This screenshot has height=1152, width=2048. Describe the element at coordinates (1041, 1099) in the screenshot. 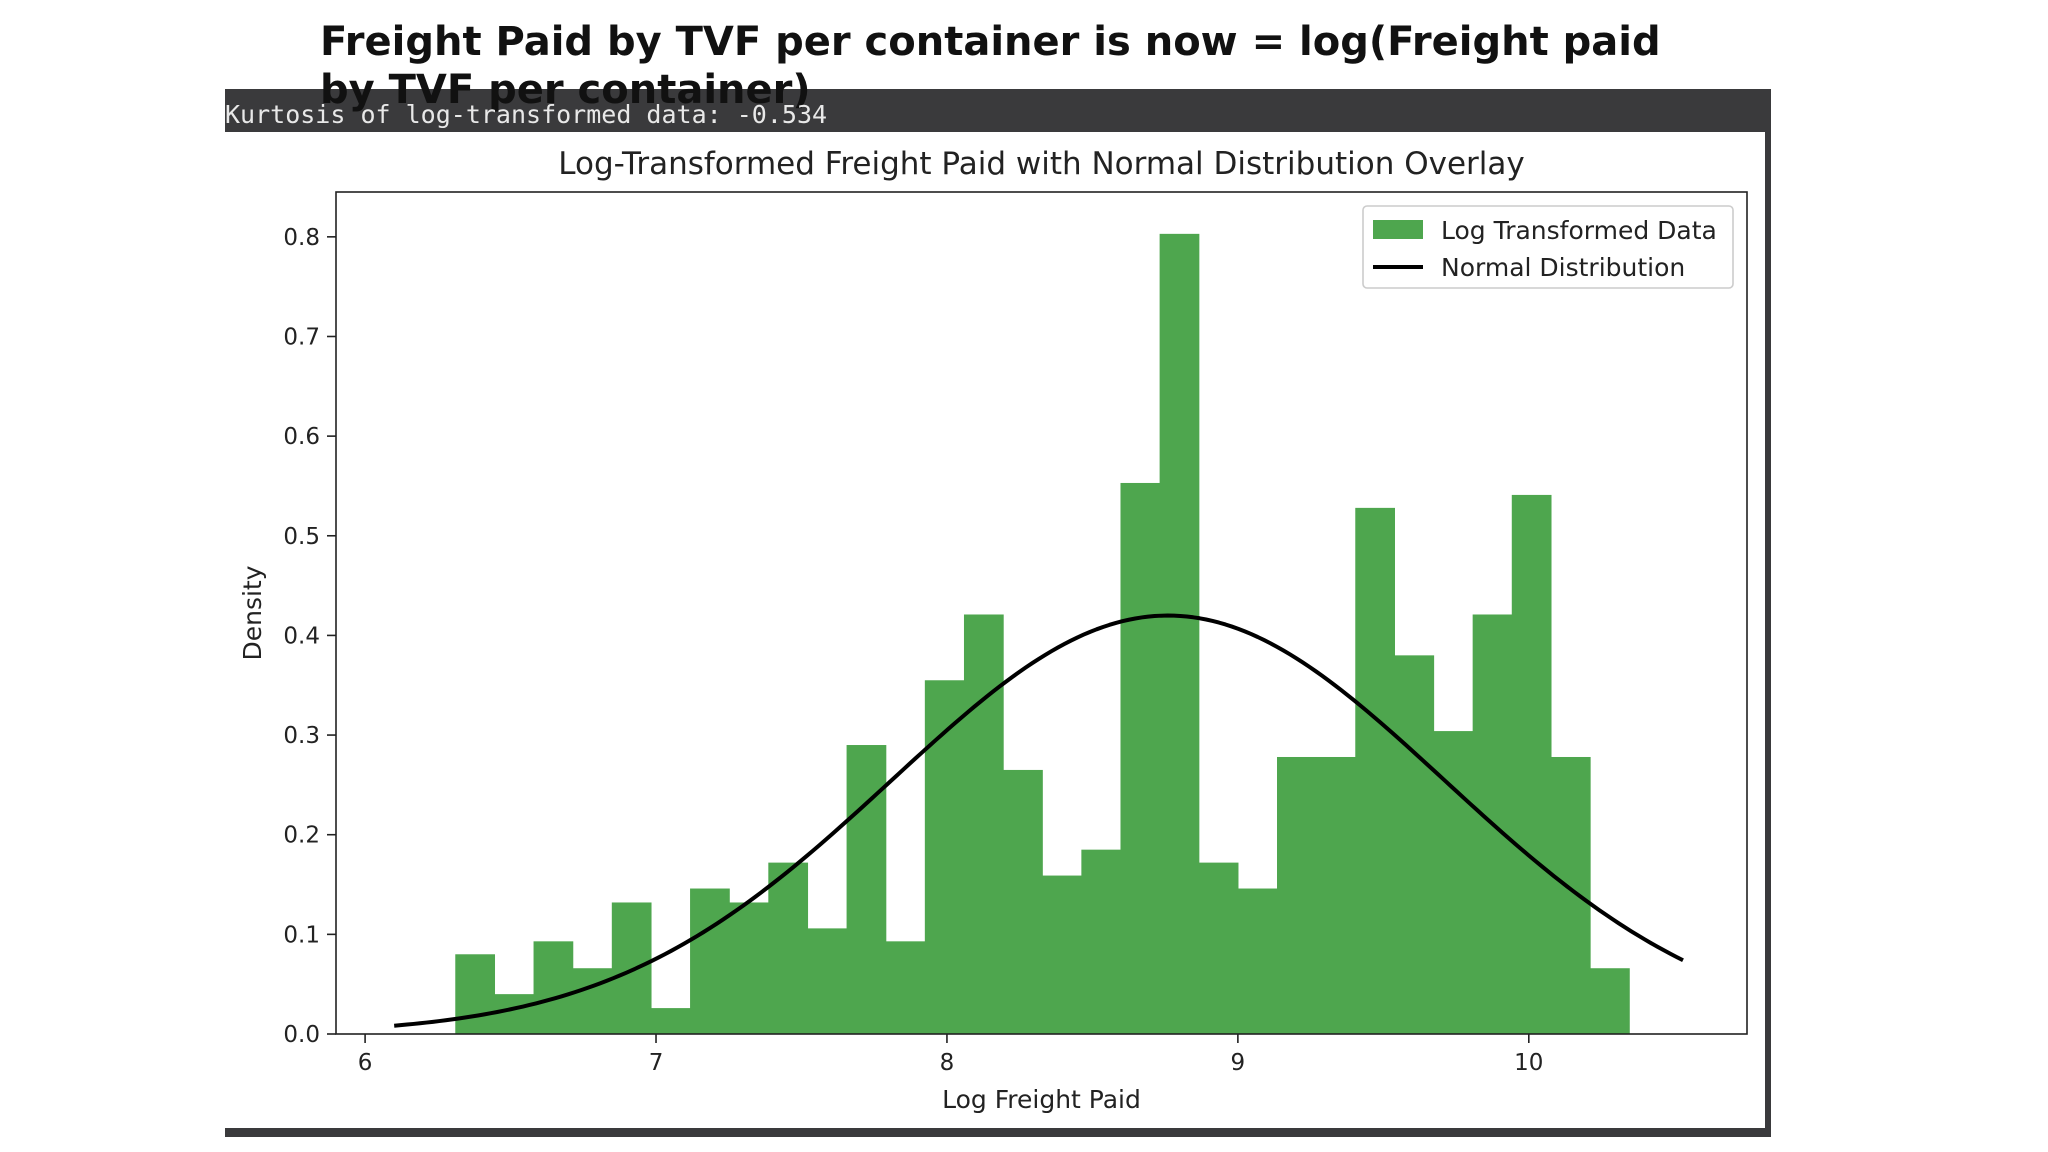

I see `x-axis-label: Log Freight Paid` at that location.